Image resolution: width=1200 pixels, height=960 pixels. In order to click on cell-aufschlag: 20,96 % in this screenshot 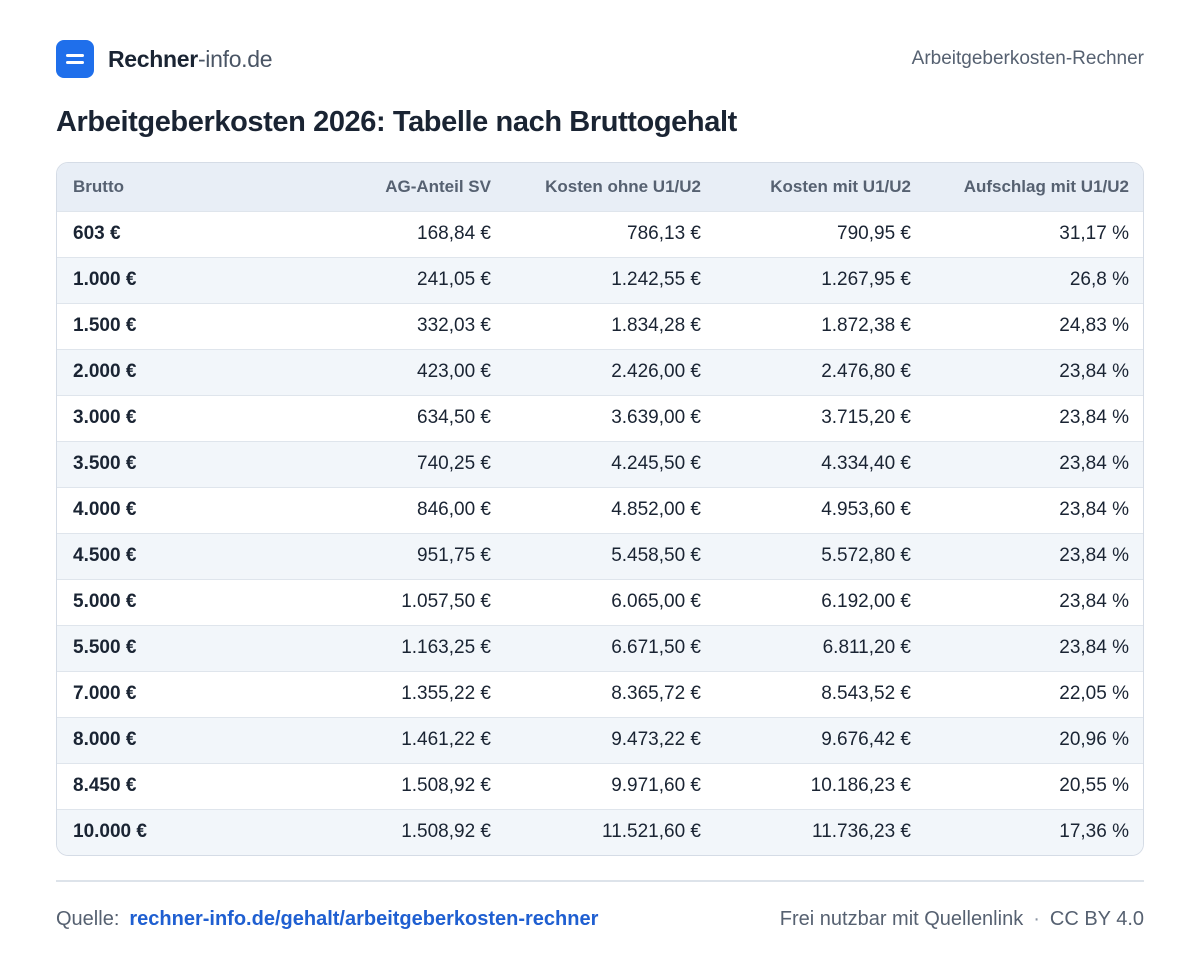, I will do `click(1094, 739)`.